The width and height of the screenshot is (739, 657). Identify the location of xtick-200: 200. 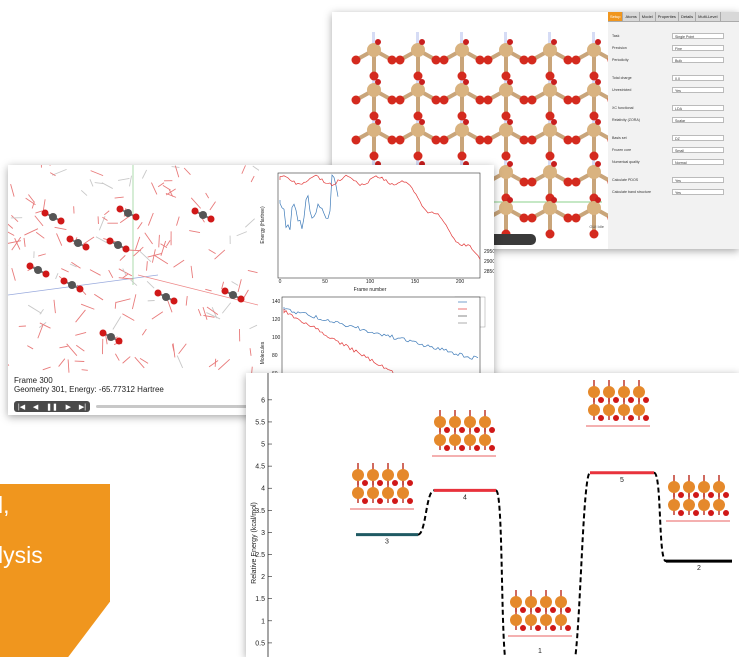
(460, 282).